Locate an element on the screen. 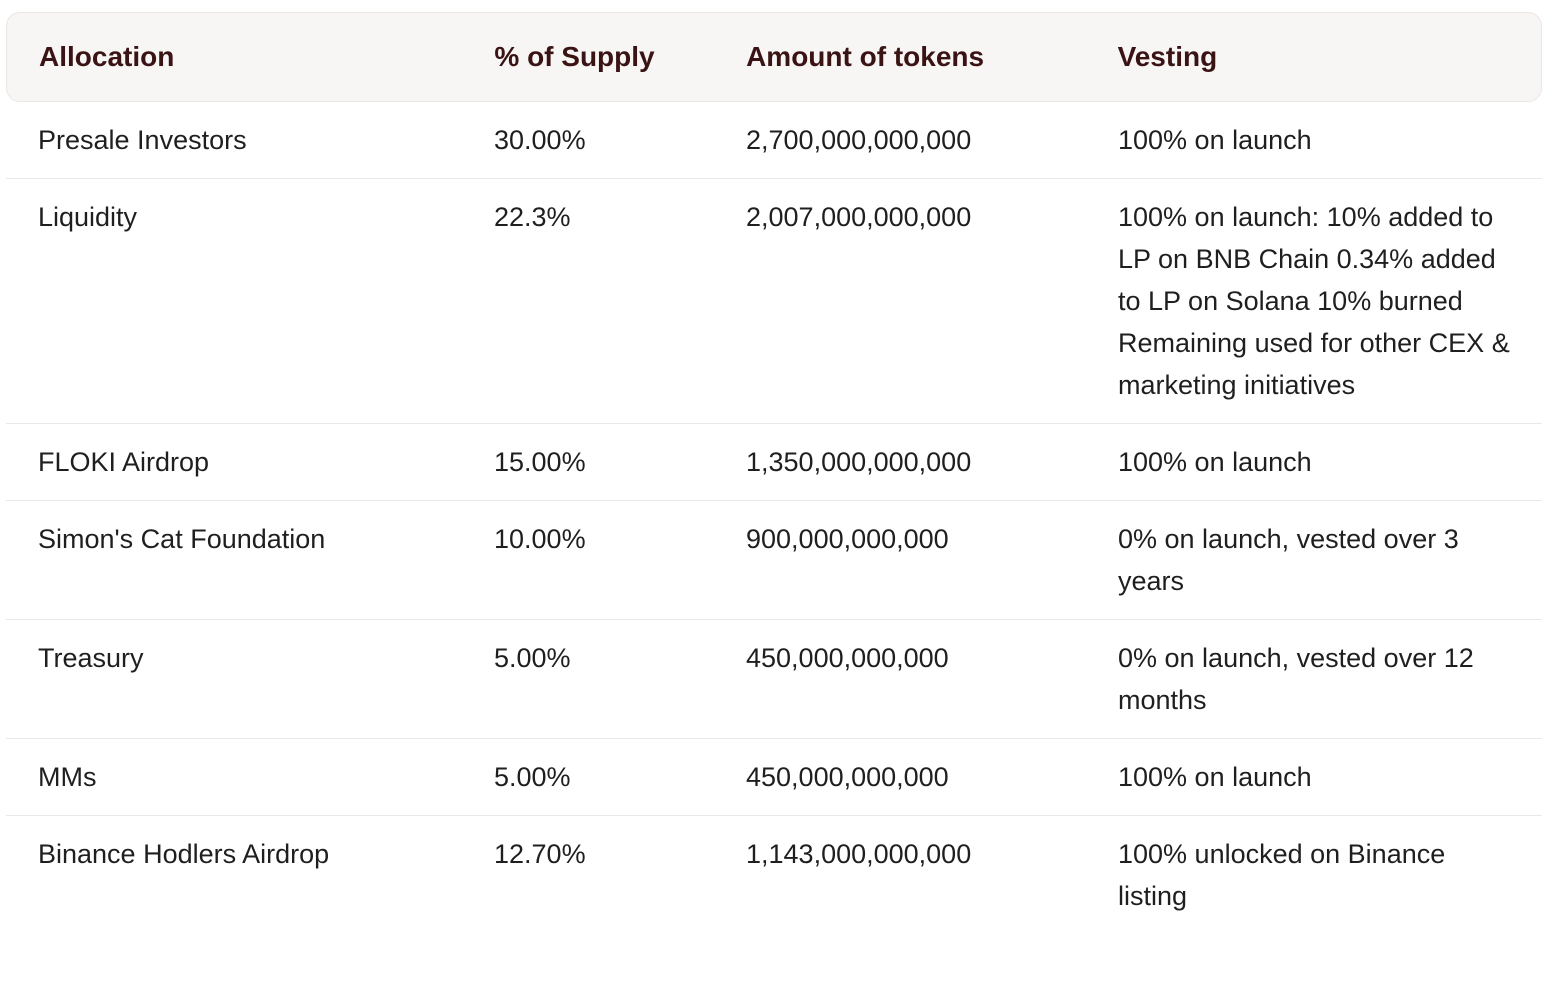 The width and height of the screenshot is (1556, 986). cell-allocation: Simon's Cat Foundation is located at coordinates (182, 539).